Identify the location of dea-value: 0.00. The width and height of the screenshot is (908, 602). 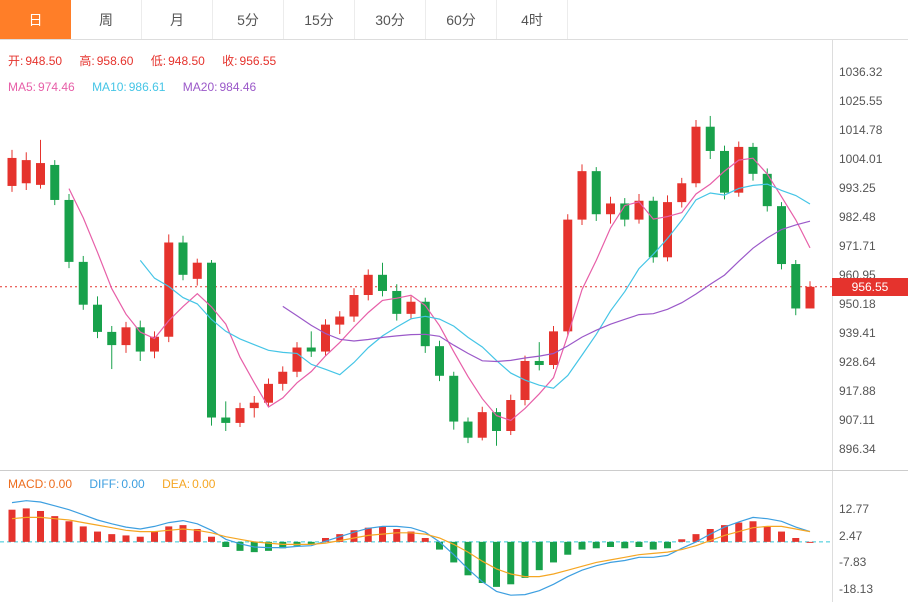
(204, 484).